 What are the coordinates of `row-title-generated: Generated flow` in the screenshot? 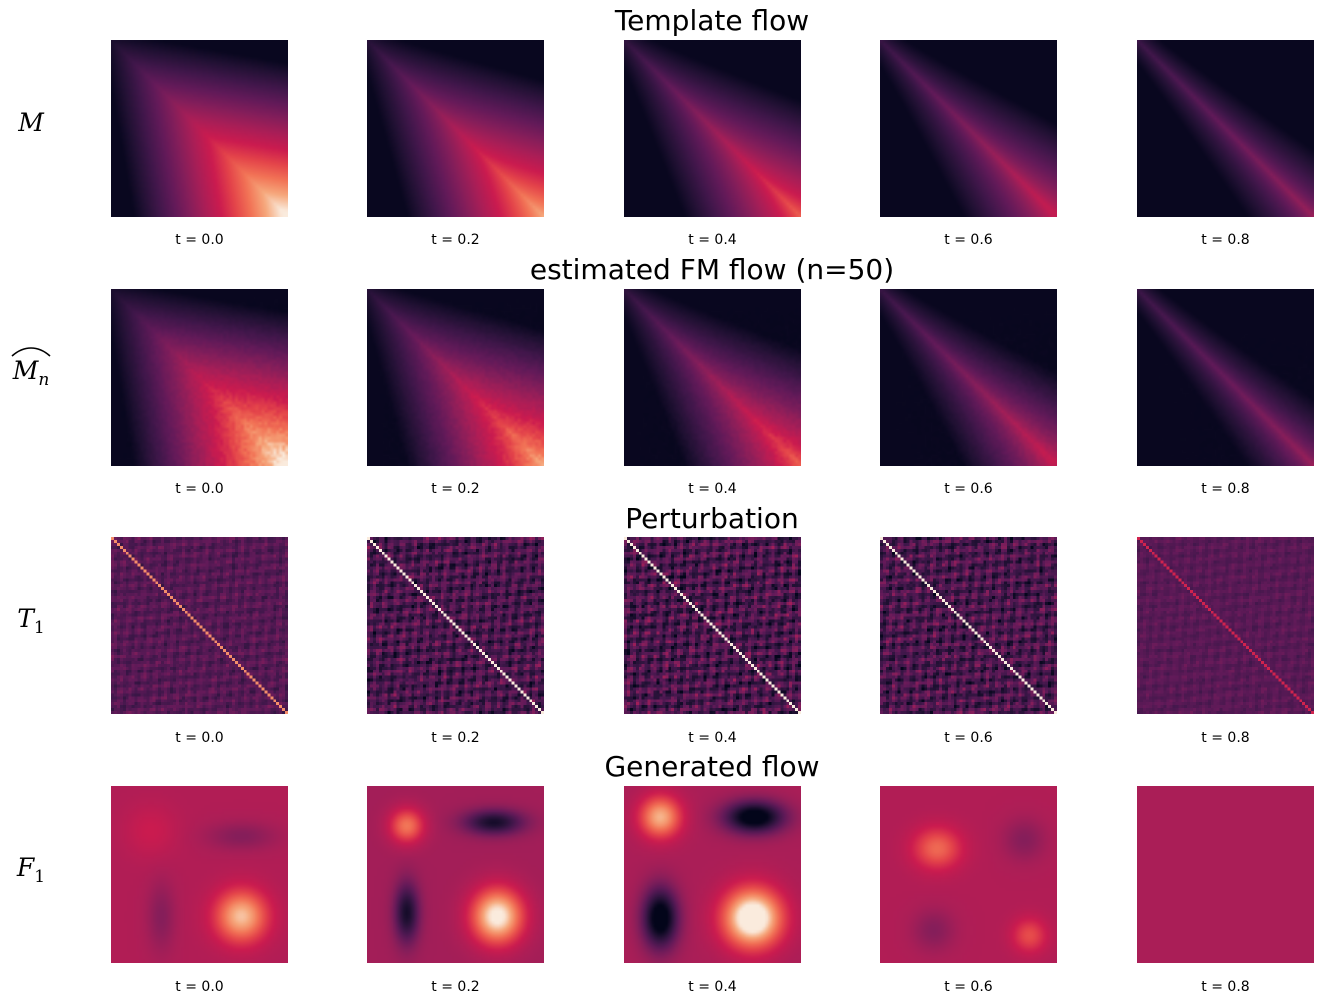 It's located at (712, 766).